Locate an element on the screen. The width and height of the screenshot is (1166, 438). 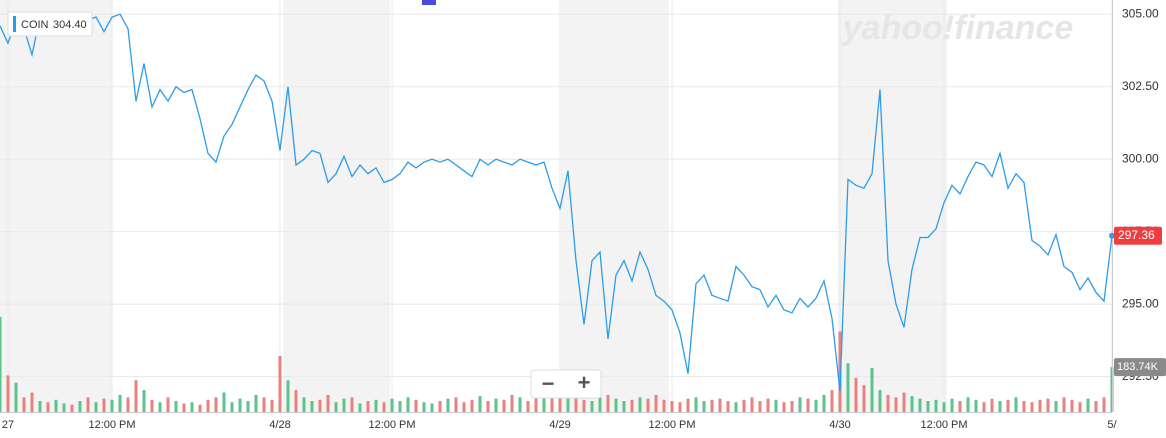
y-tick-label: 295.00 is located at coordinates (1140, 303).